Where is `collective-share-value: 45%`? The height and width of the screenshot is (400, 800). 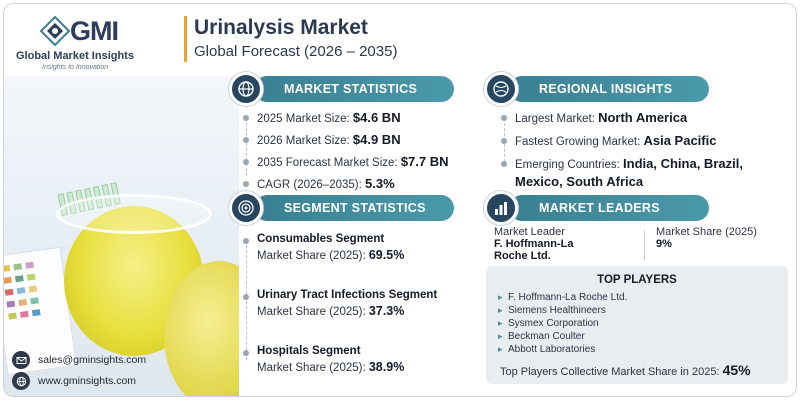
collective-share-value: 45% is located at coordinates (736, 370).